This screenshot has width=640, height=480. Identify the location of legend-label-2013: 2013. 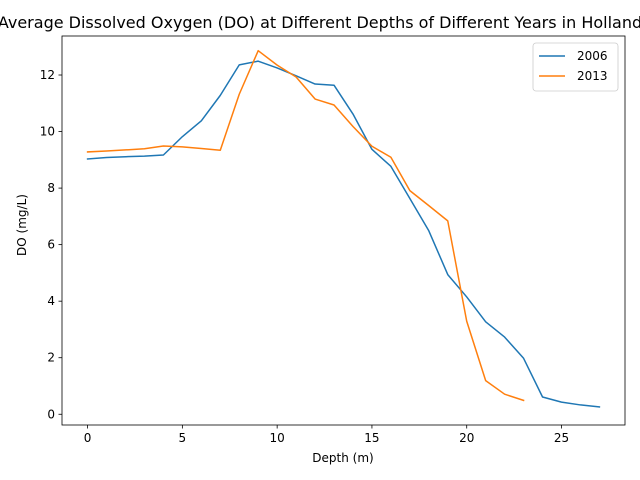
(592, 76).